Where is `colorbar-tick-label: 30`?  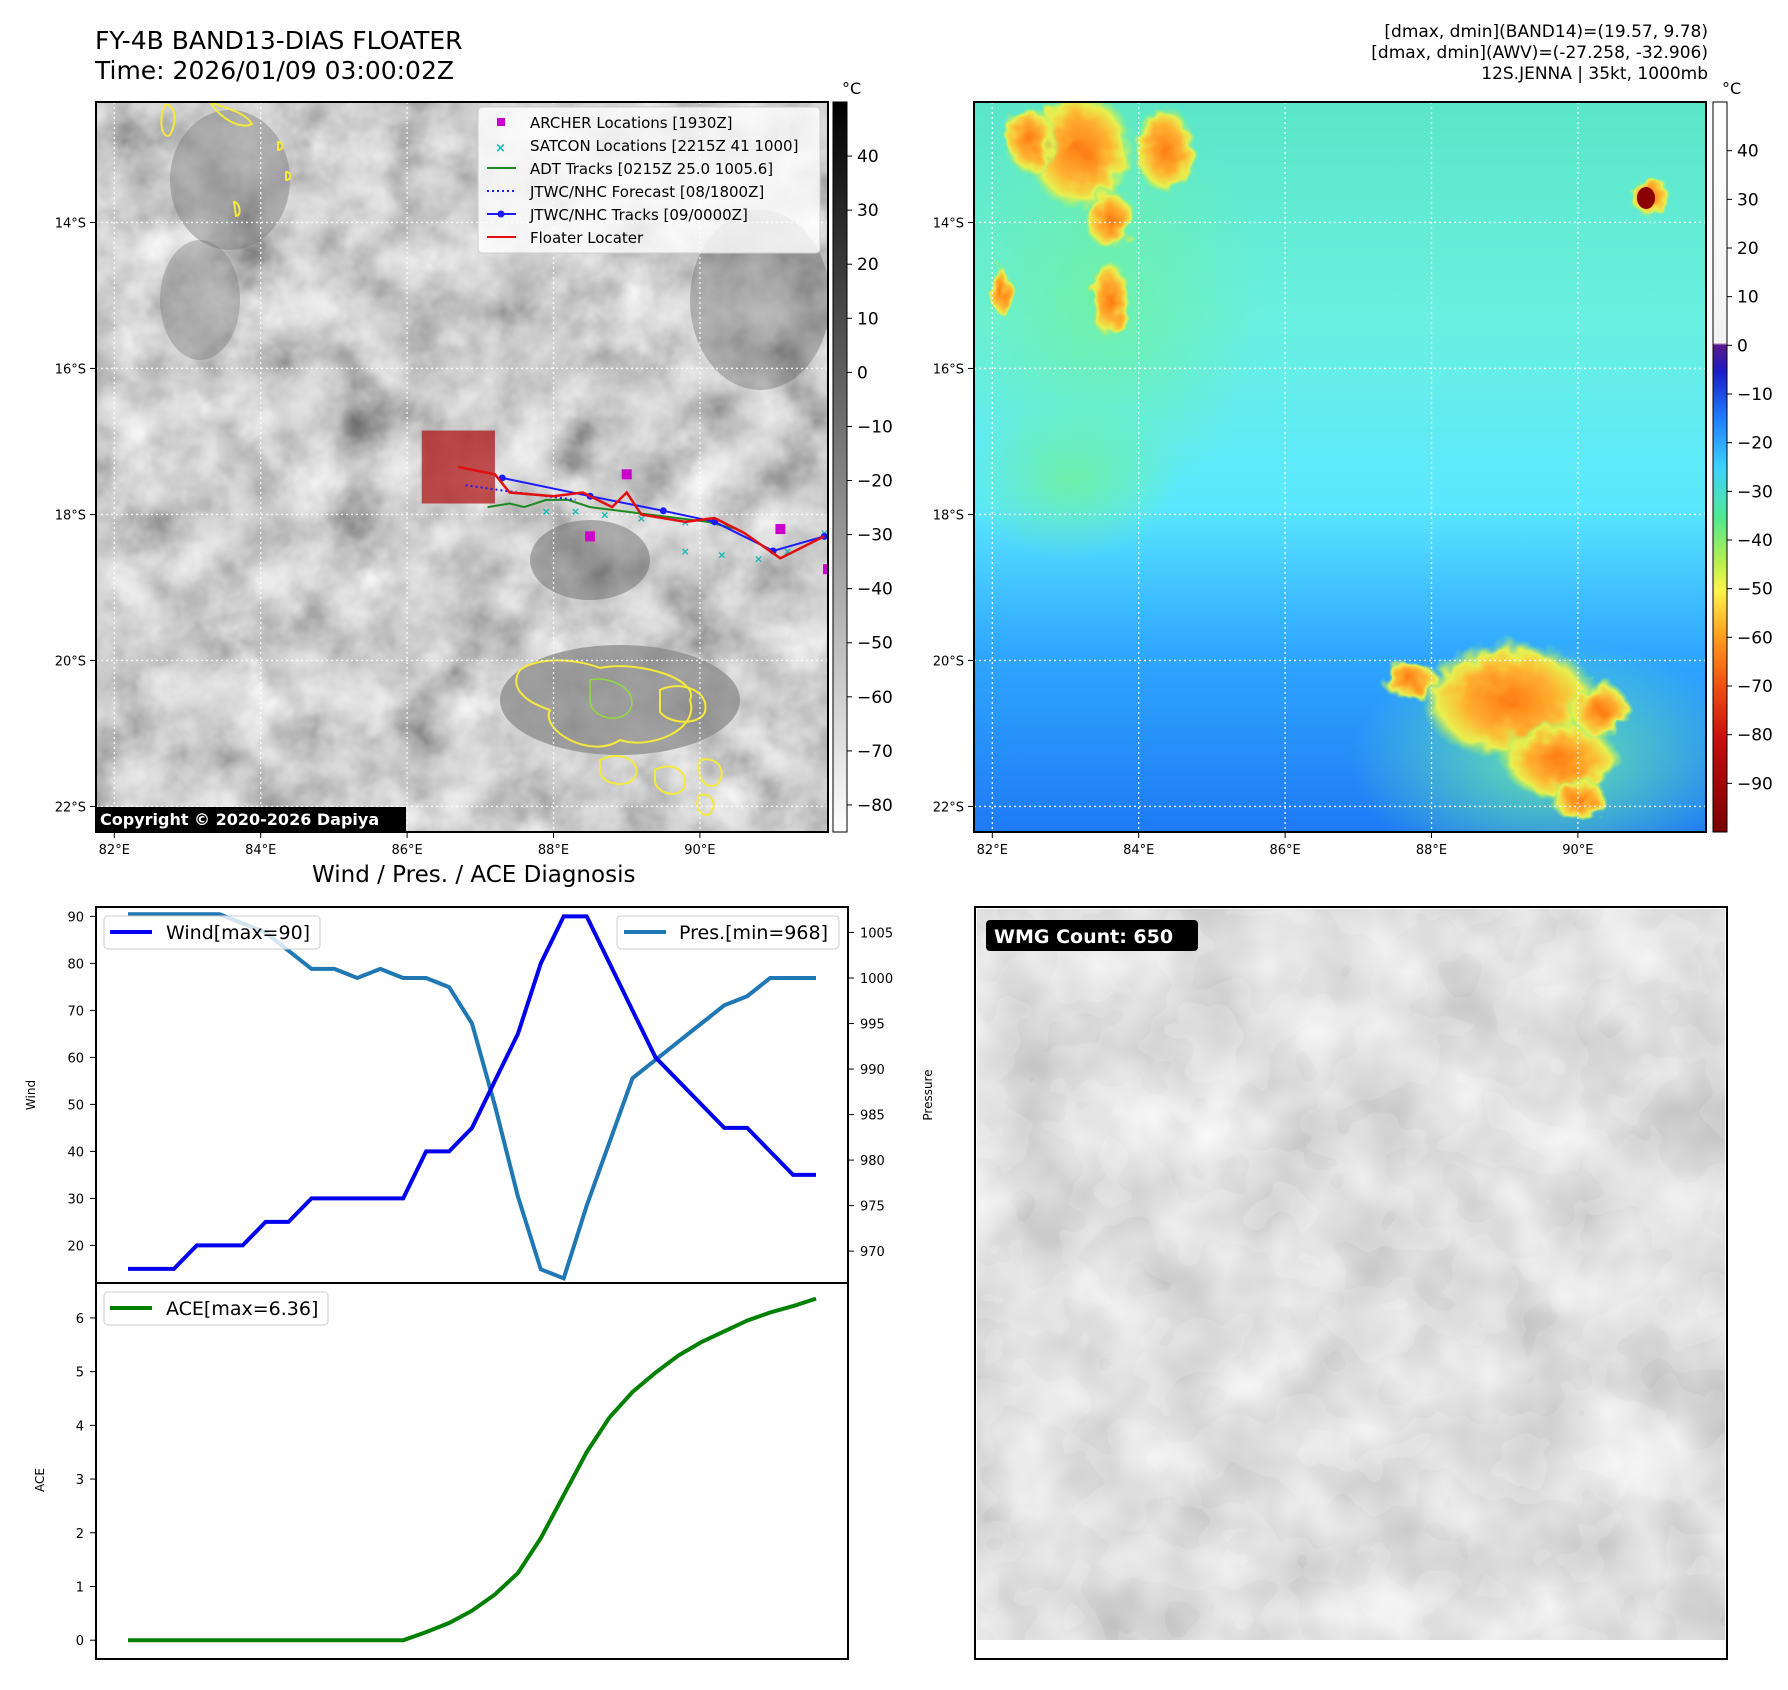
colorbar-tick-label: 30 is located at coordinates (868, 211).